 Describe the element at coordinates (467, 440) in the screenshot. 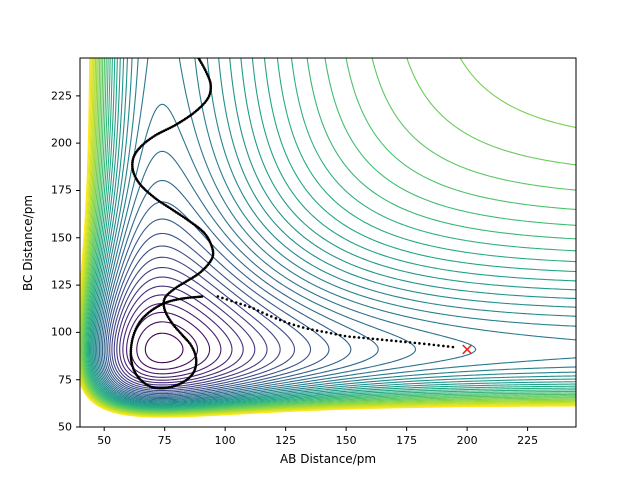

I see `x-tick-label: 200` at that location.